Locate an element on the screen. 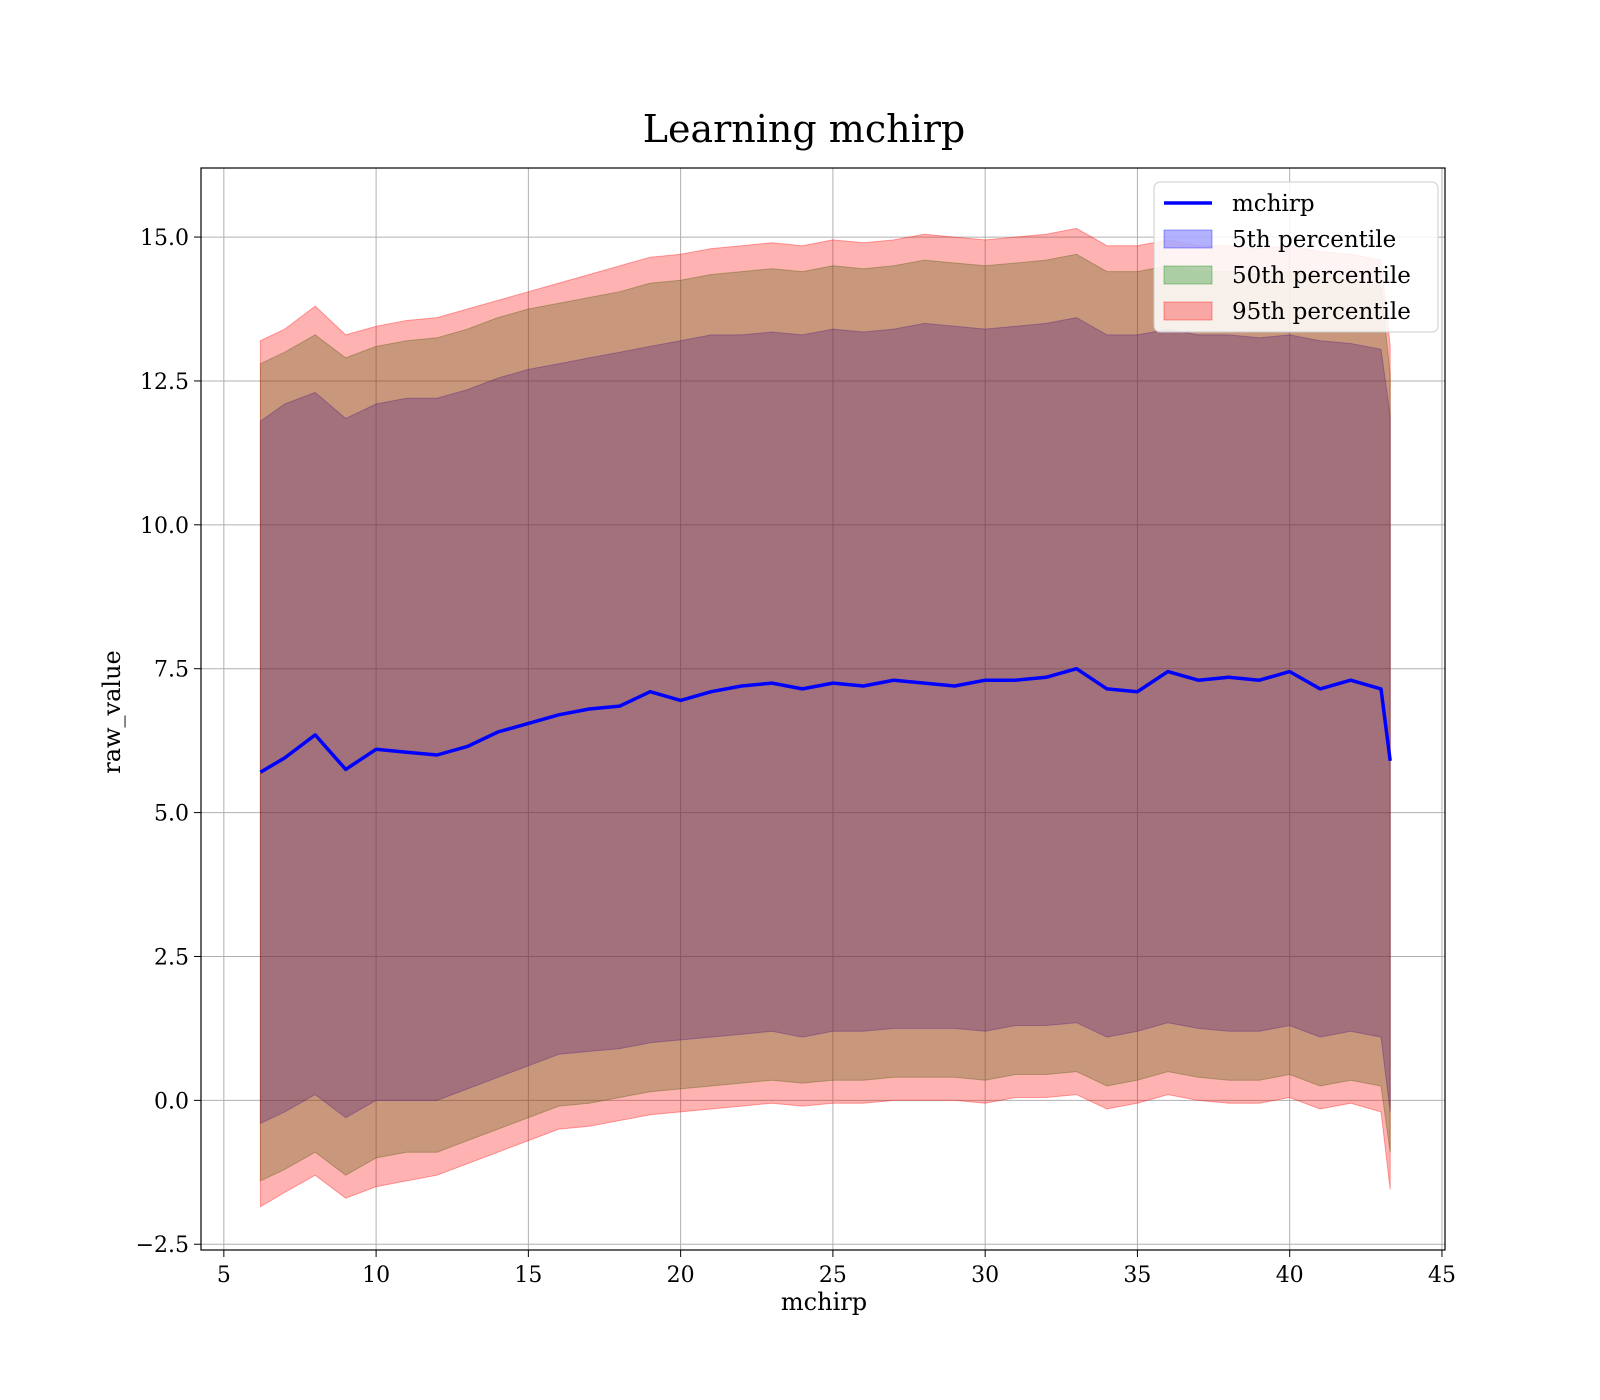 The image size is (1600, 1400). x-tick-label: 30 is located at coordinates (985, 1275).